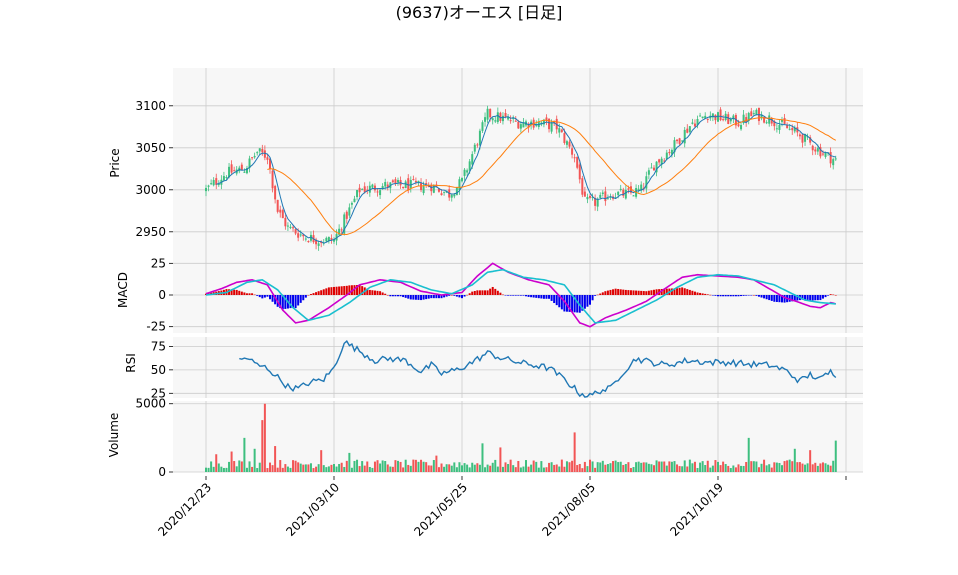 Image resolution: width=958 pixels, height=575 pixels. What do you see at coordinates (158, 346) in the screenshot?
I see `y-tick-label: 75` at bounding box center [158, 346].